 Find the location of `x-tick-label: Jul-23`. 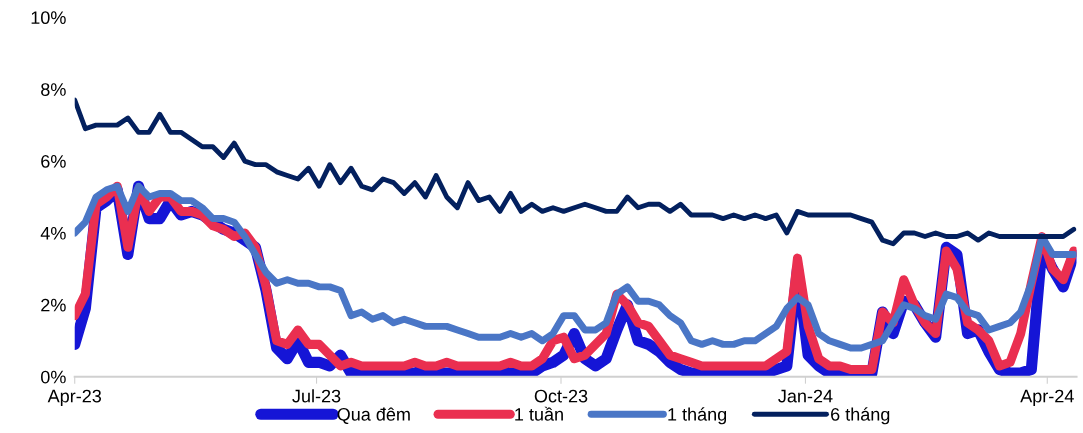

x-tick-label: Jul-23 is located at coordinates (316, 396).